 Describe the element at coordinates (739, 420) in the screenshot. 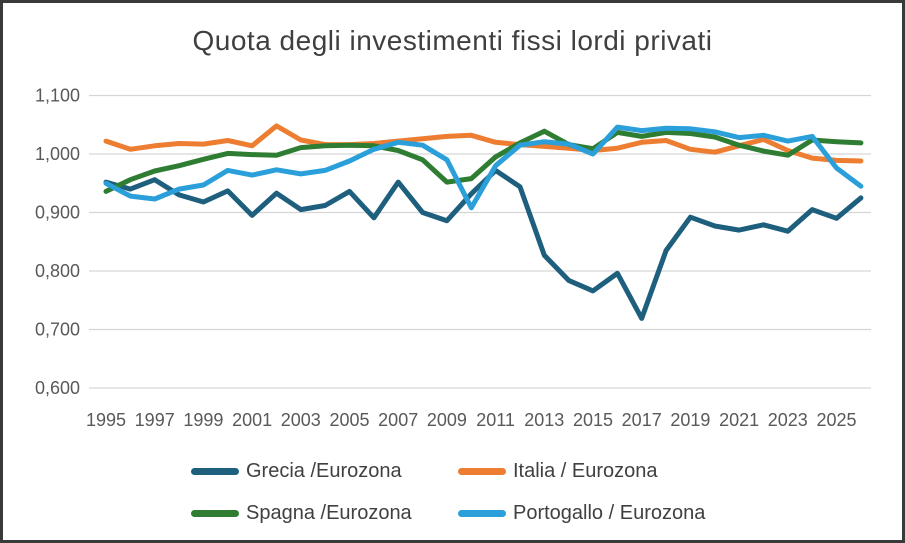

I see `x-axis-label: 2021` at that location.